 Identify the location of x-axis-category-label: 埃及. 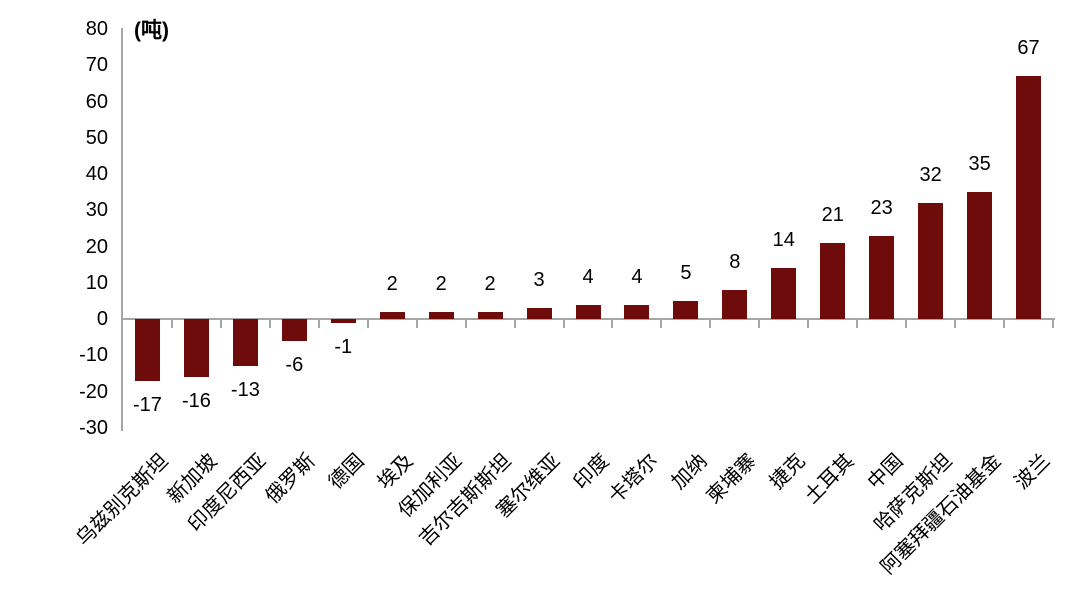
(395, 472).